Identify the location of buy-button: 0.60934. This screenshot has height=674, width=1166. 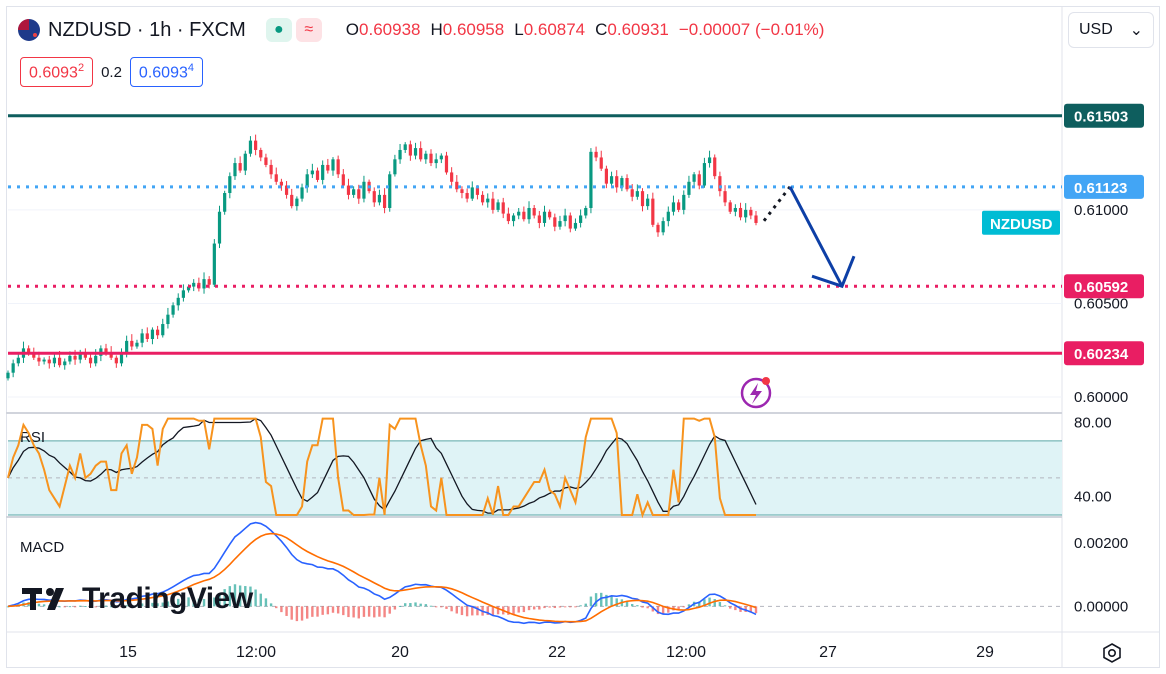
(166, 72).